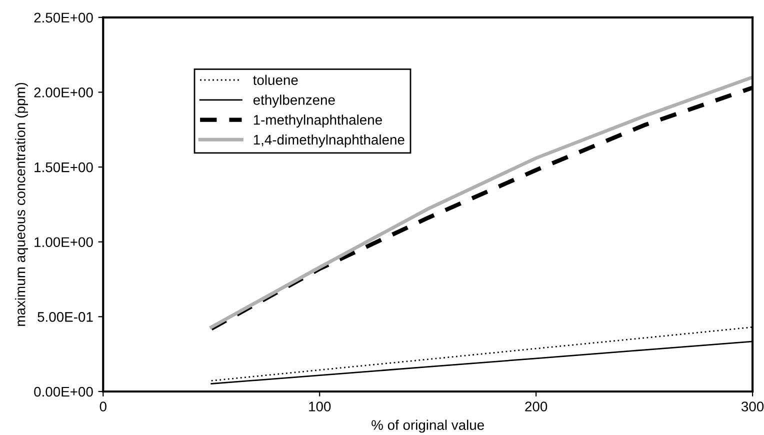 This screenshot has height=435, width=764. Describe the element at coordinates (63, 167) in the screenshot. I see `y-tick-label: 1.50E+00` at that location.